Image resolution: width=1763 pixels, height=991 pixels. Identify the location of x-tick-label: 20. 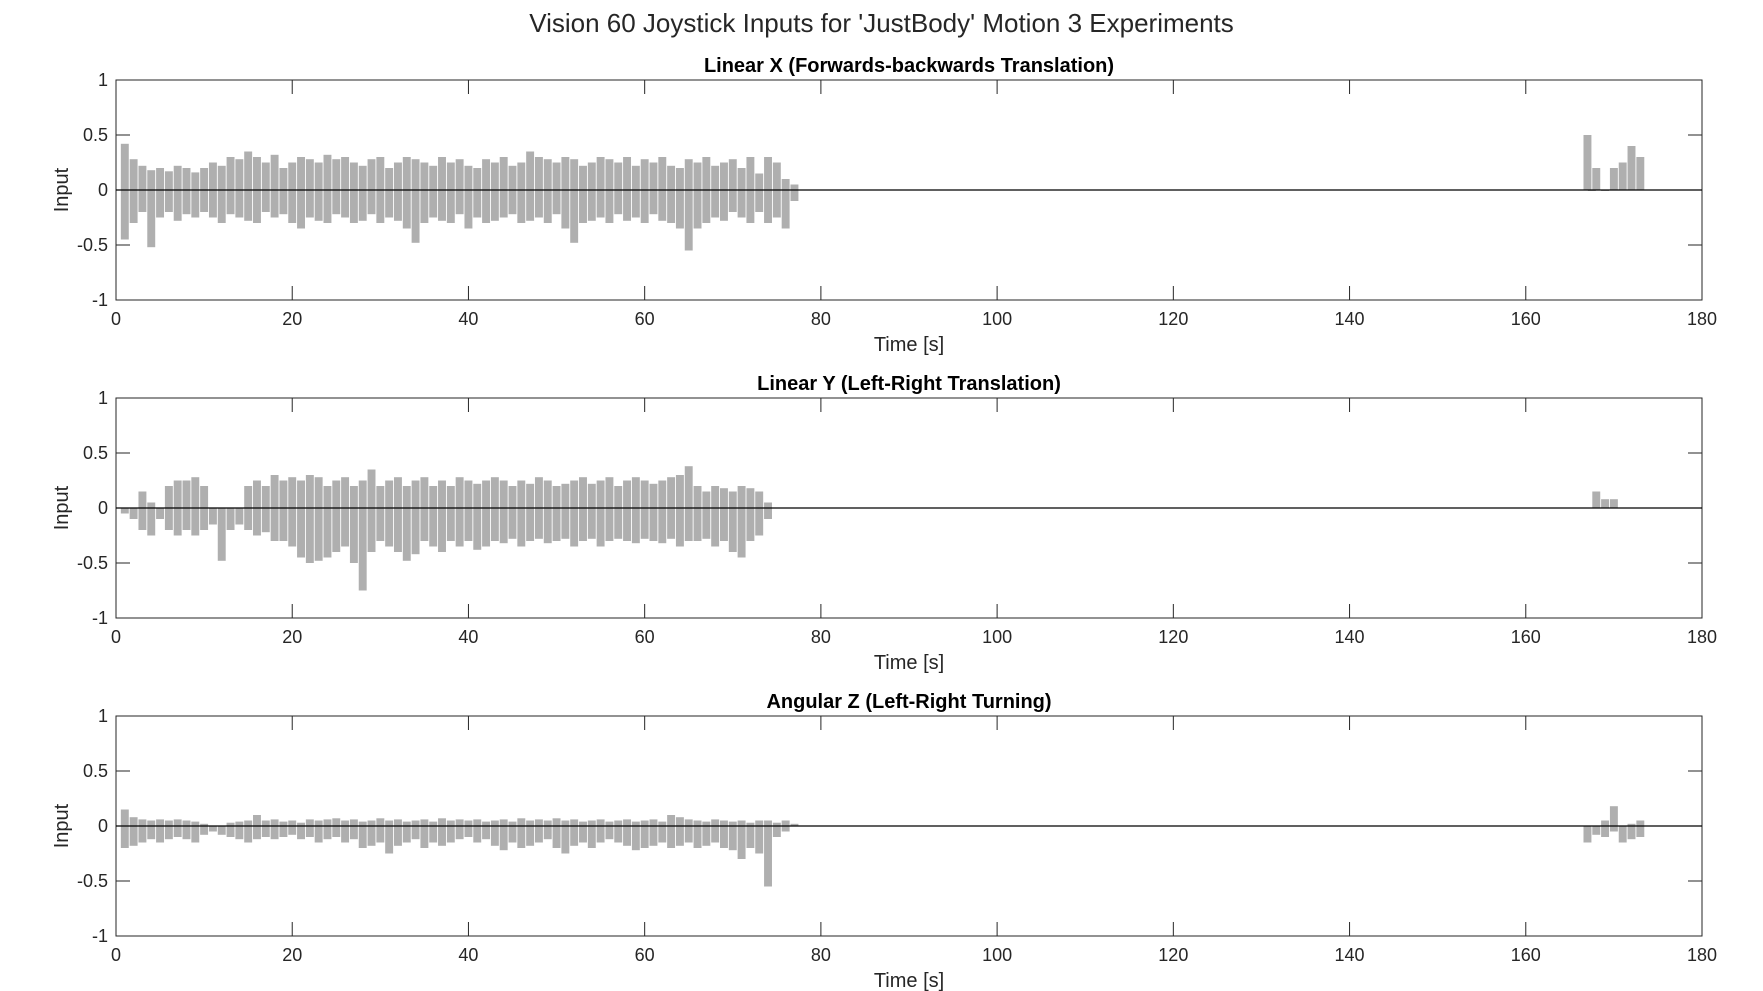
(292, 955).